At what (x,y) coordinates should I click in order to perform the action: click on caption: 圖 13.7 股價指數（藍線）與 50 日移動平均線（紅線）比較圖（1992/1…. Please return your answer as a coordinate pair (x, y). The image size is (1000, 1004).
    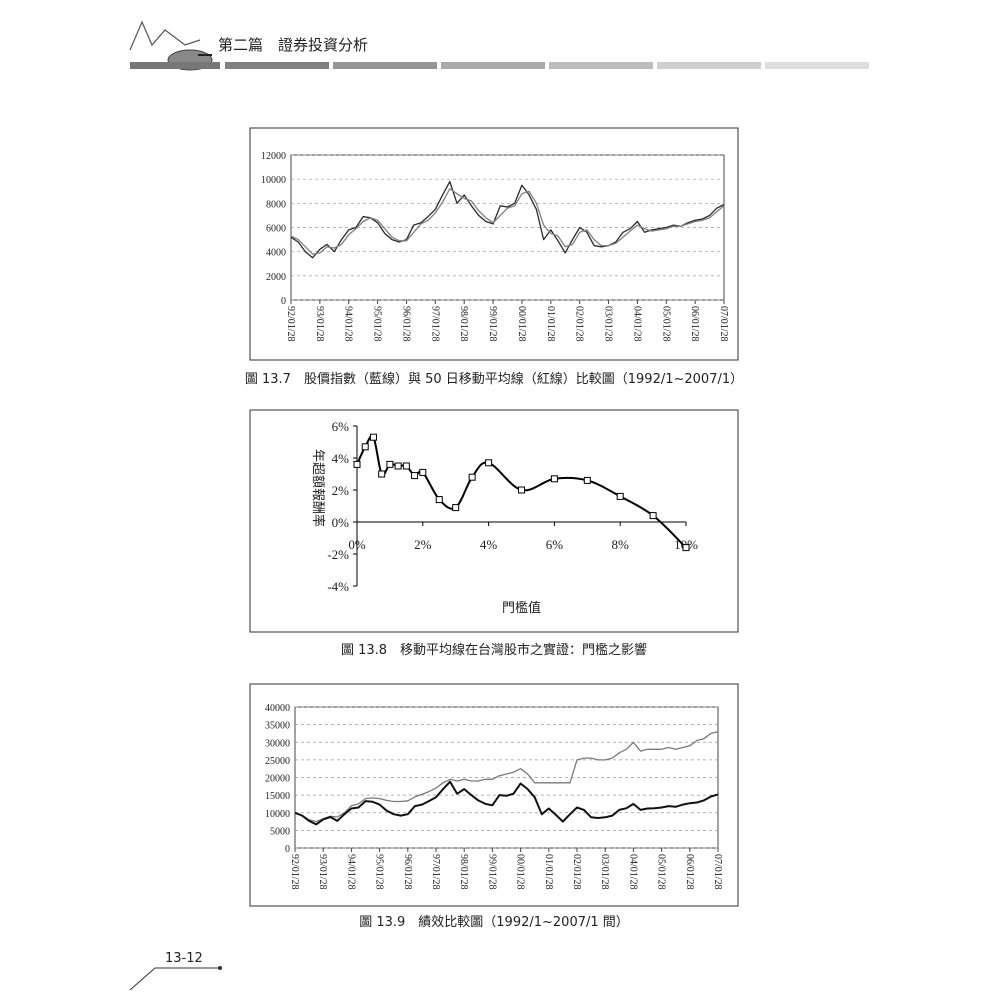
    Looking at the image, I should click on (494, 379).